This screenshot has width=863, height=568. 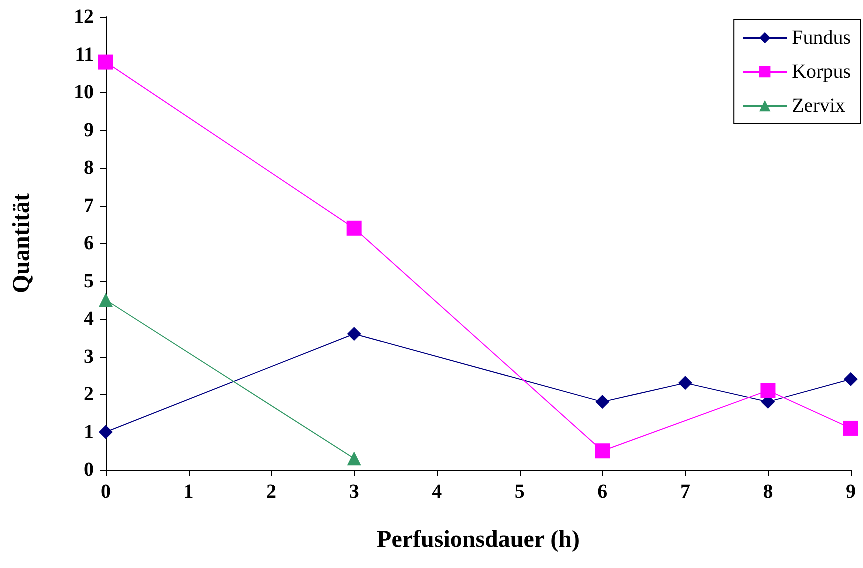 What do you see at coordinates (89, 357) in the screenshot?
I see `y-tick-label: 3` at bounding box center [89, 357].